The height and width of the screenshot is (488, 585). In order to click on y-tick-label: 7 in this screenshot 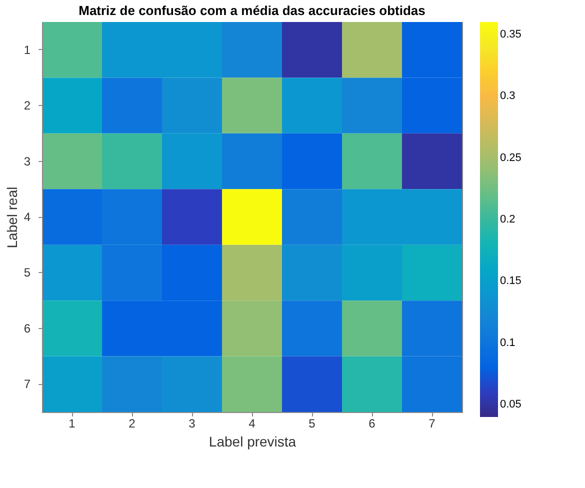, I will do `click(27, 384)`.